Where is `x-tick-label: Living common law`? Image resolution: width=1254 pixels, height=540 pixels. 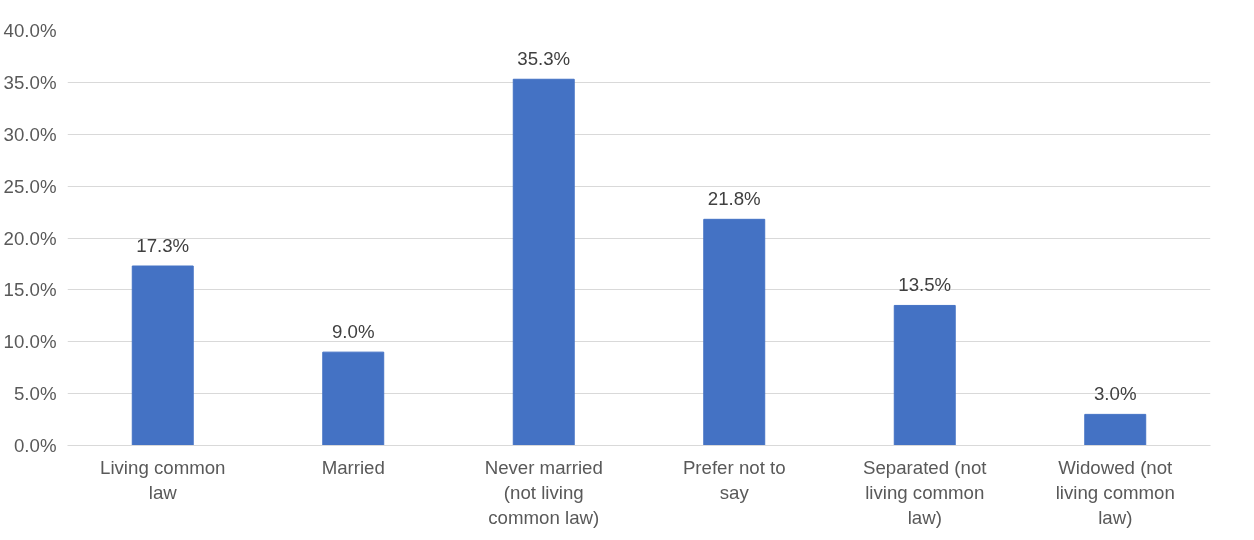 x-tick-label: Living common law is located at coordinates (163, 479).